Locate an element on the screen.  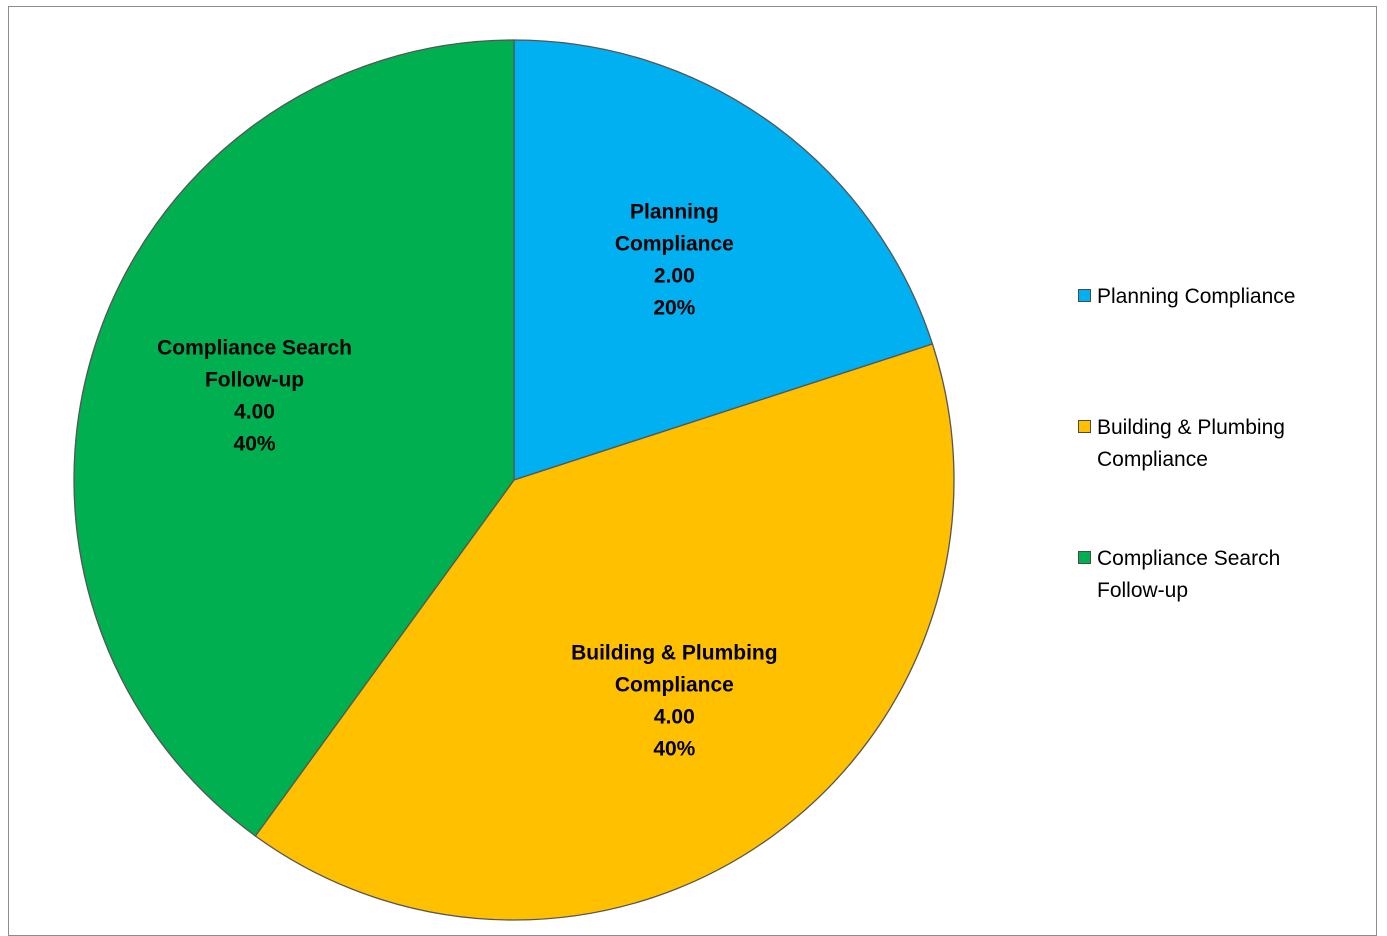
legend-label-planning-compliance: Planning Compliance is located at coordinates (1196, 296).